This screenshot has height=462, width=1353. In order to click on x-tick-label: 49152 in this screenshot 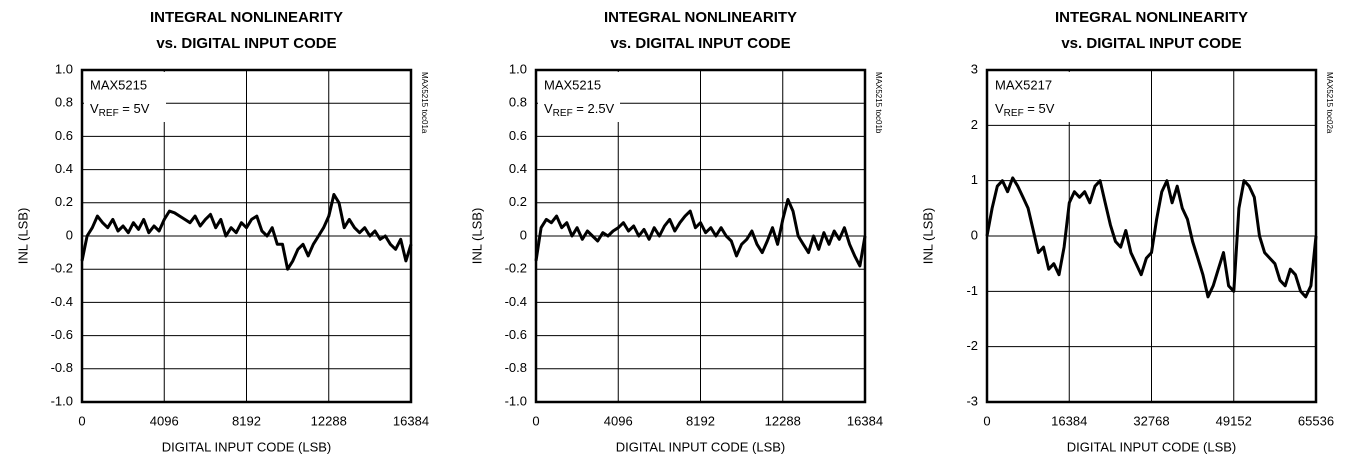, I will do `click(1234, 420)`.